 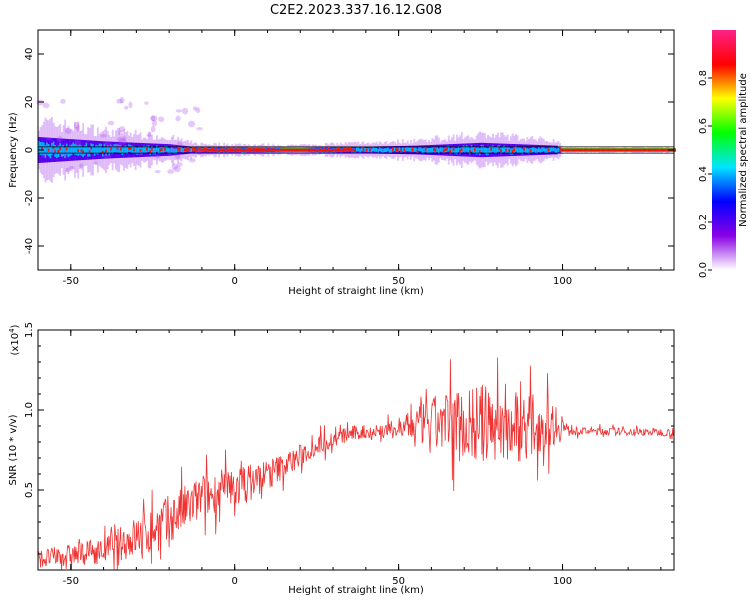 I want to click on spectrogram-ytick-label: 0, so click(x=29, y=150).